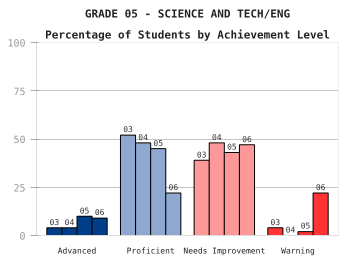 The height and width of the screenshot is (260, 360). What do you see at coordinates (85, 211) in the screenshot?
I see `series-label: 05` at bounding box center [85, 211].